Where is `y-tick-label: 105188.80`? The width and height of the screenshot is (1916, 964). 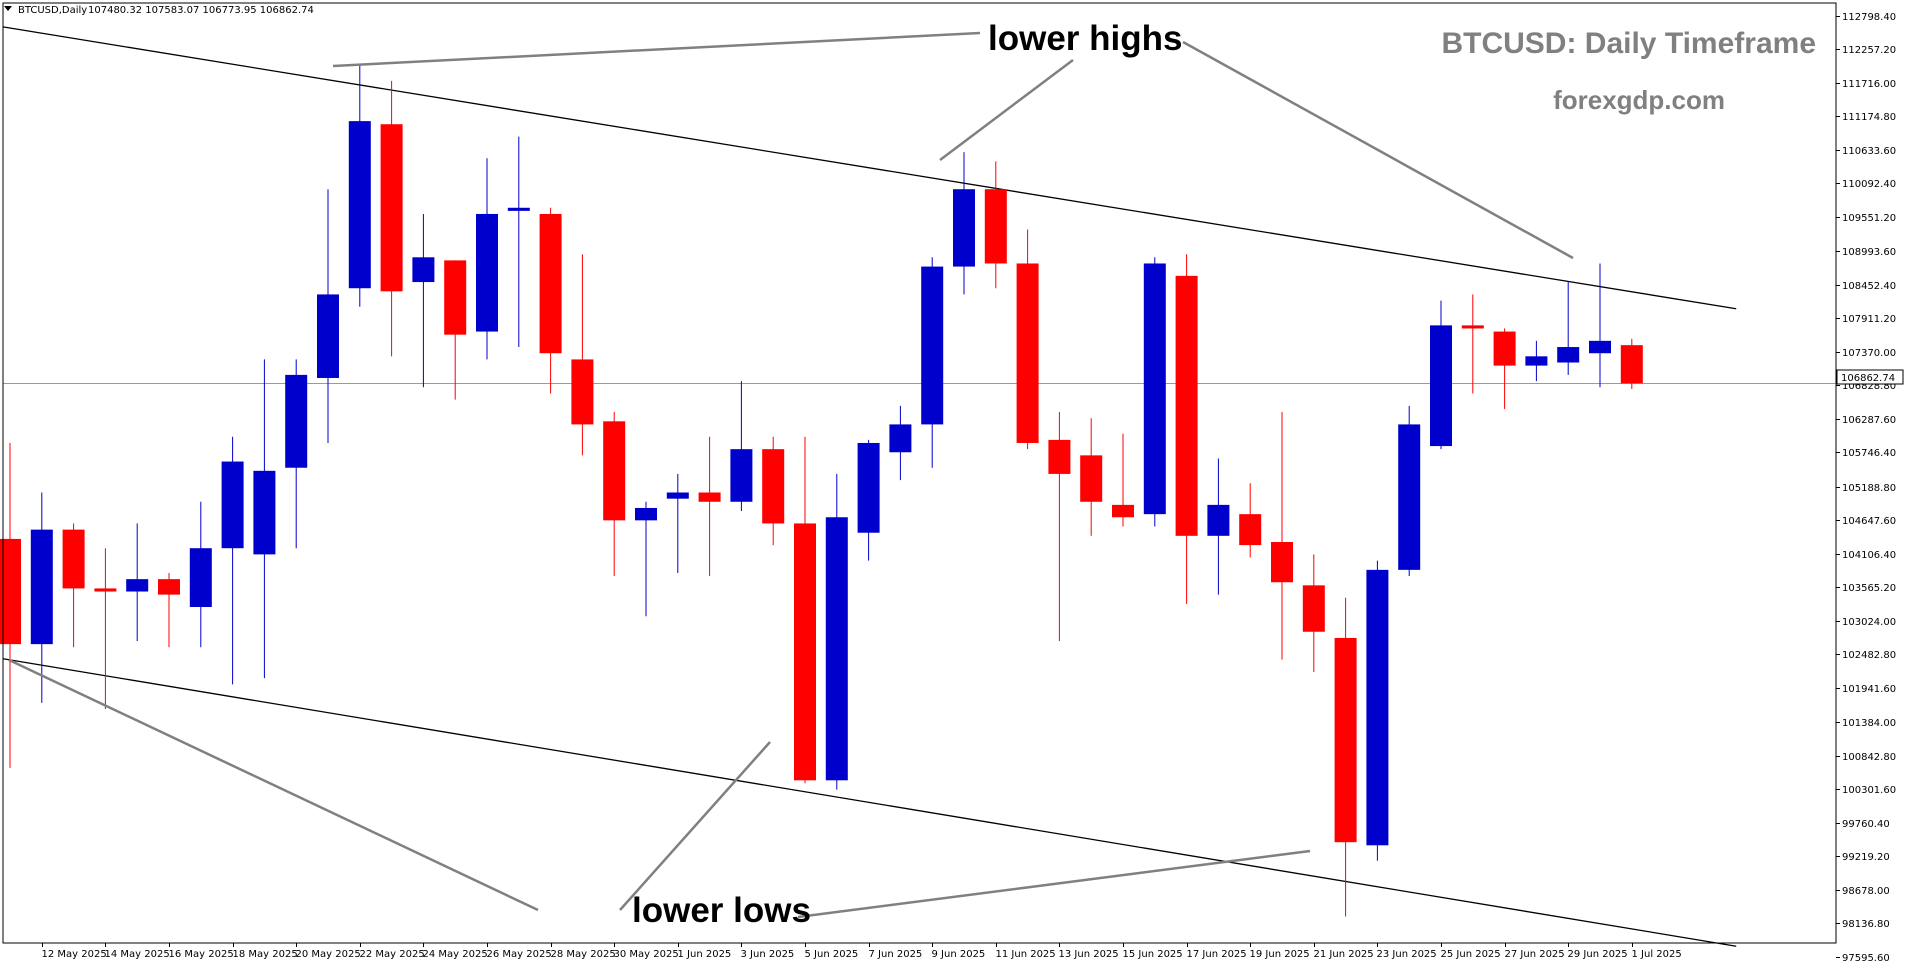 y-tick-label: 105188.80 is located at coordinates (1869, 488).